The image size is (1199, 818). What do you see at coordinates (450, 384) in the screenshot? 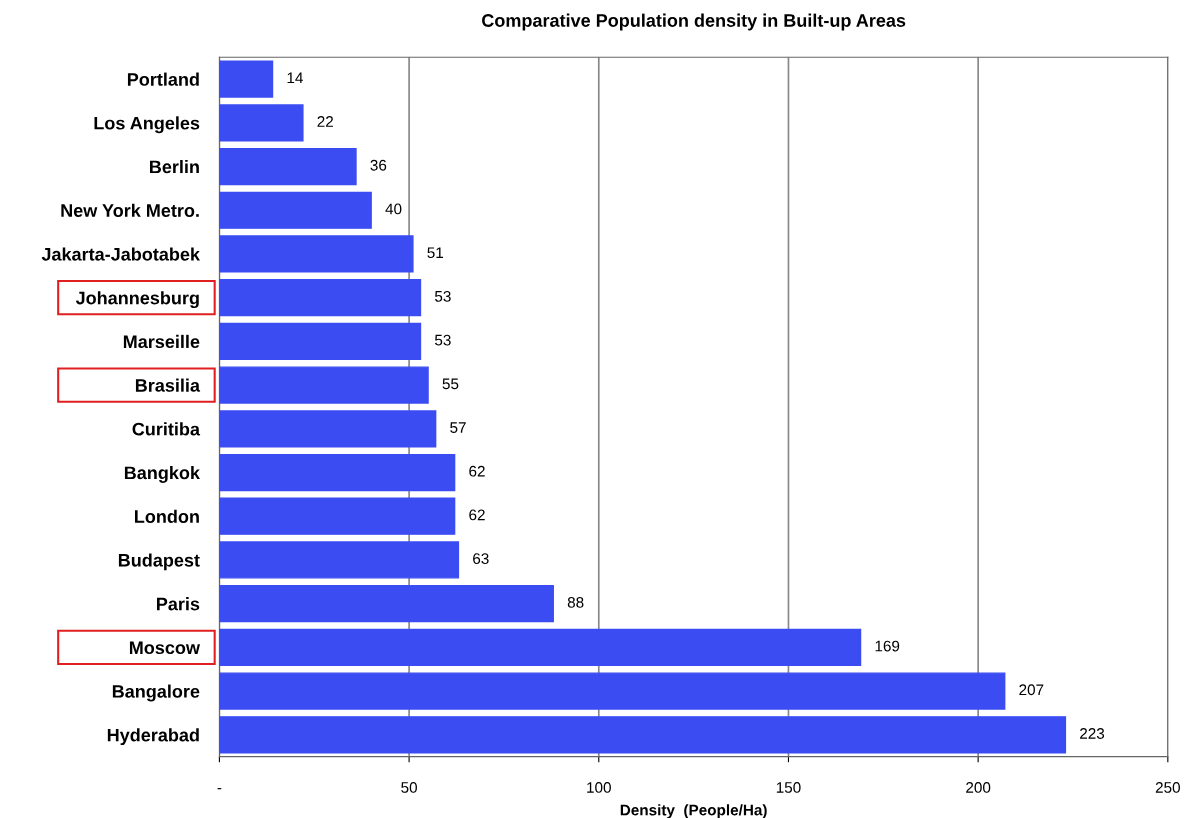
I see `data-label: 55` at bounding box center [450, 384].